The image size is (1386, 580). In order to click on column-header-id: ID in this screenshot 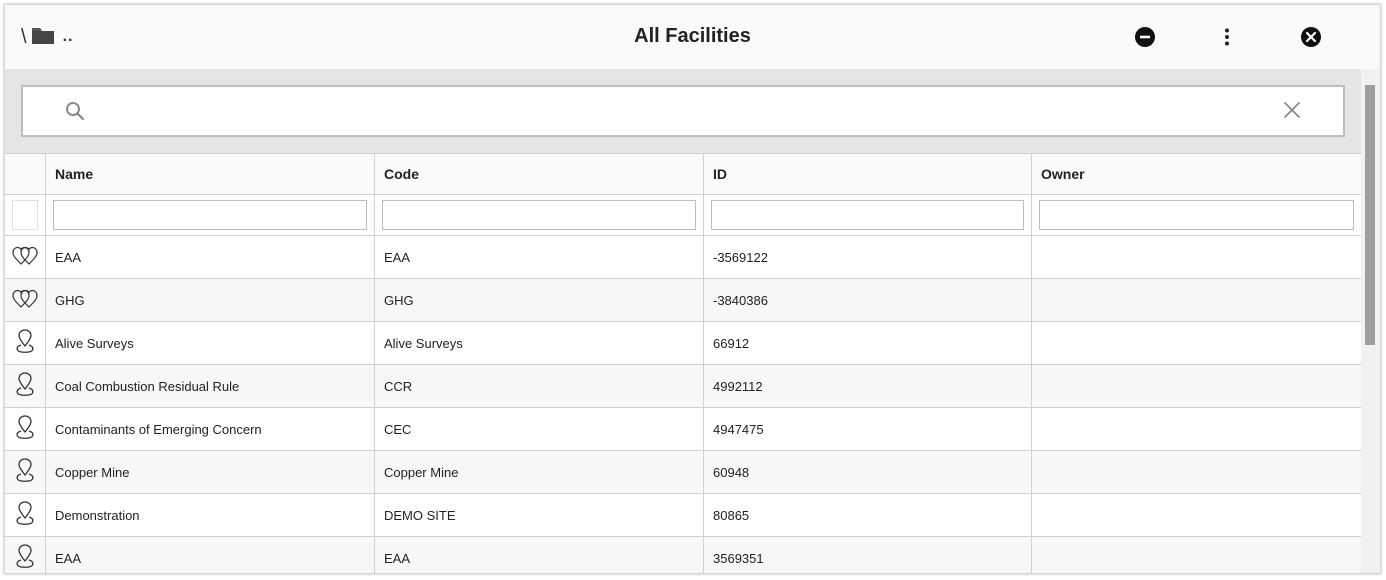, I will do `click(868, 174)`.